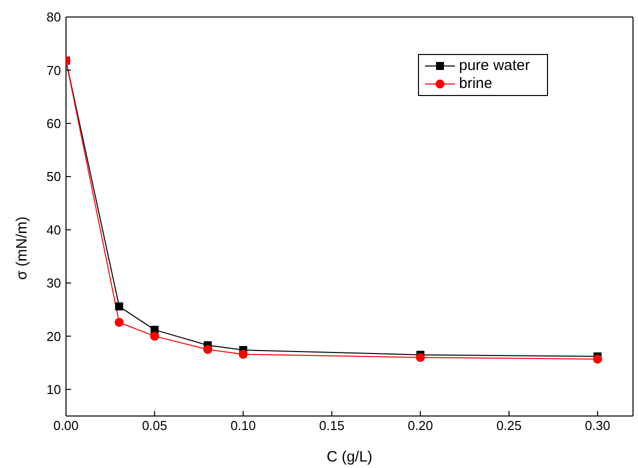 The width and height of the screenshot is (638, 468). What do you see at coordinates (243, 426) in the screenshot?
I see `x-tick-label: 0.10` at bounding box center [243, 426].